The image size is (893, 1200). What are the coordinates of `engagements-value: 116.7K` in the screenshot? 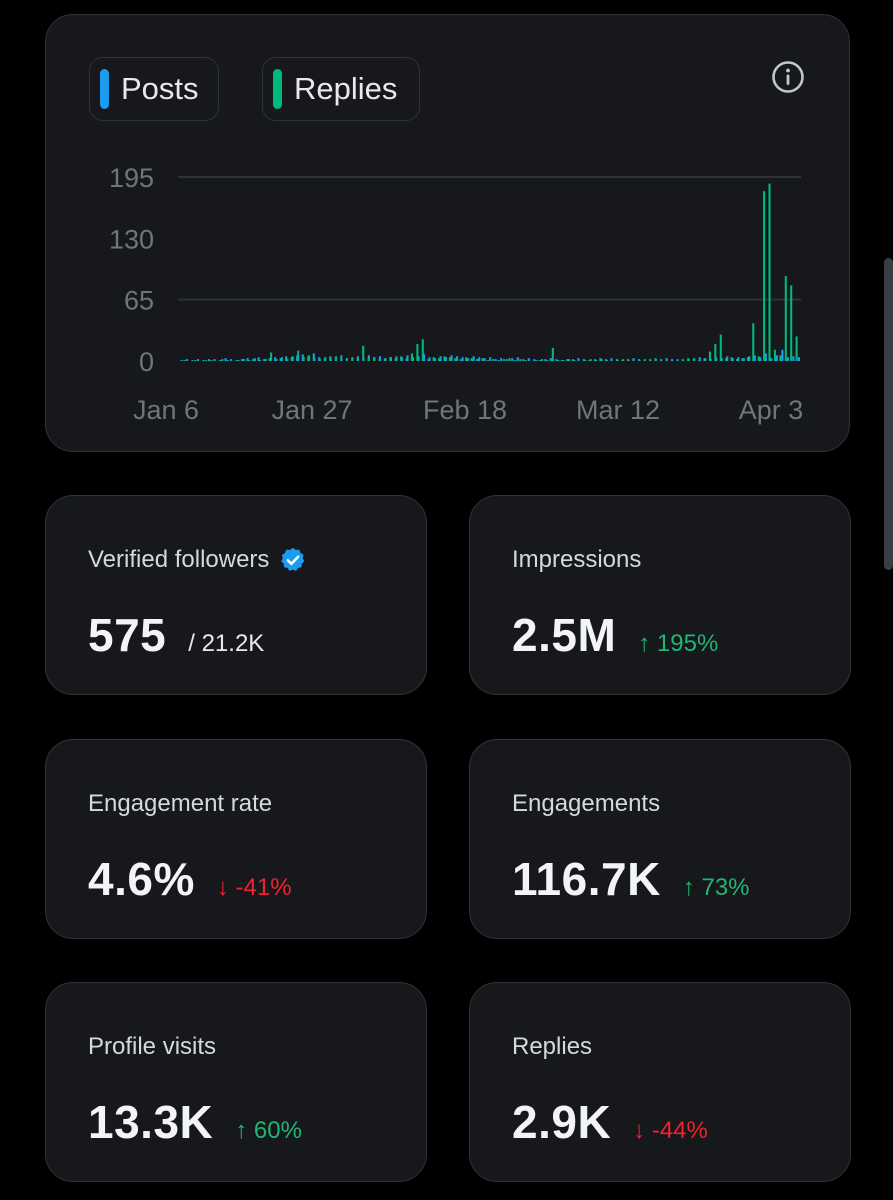 It's located at (586, 879).